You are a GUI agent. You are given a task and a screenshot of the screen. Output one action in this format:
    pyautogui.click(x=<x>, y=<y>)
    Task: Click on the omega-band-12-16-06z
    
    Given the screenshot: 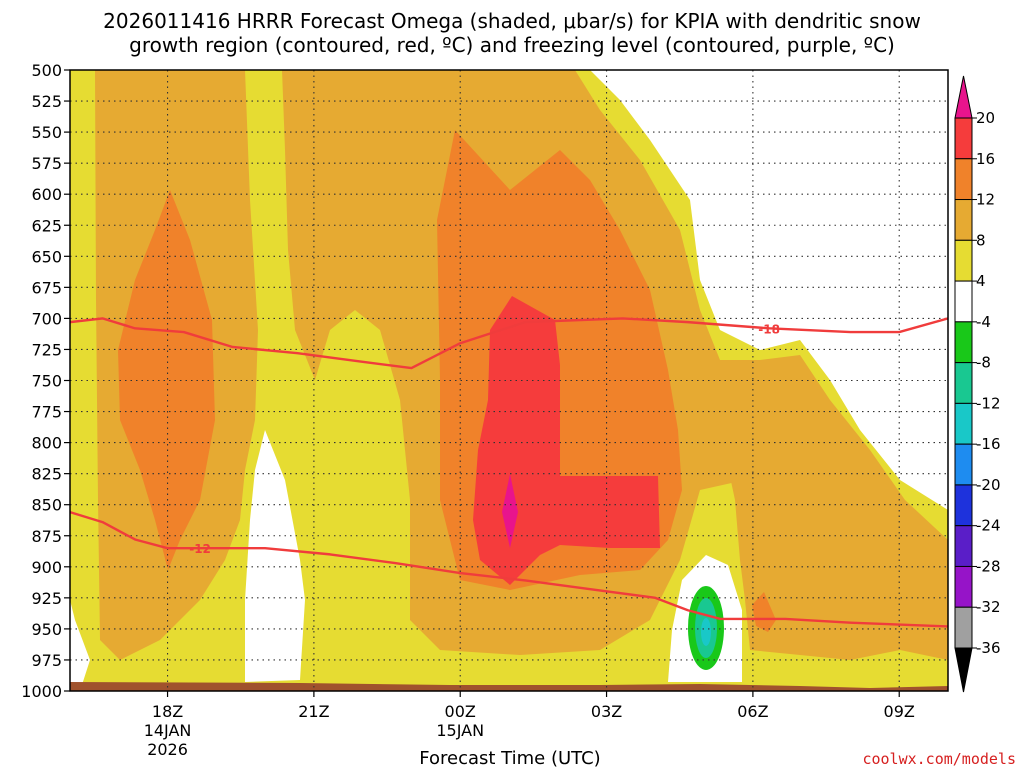 What is the action you would take?
    pyautogui.click(x=764, y=612)
    